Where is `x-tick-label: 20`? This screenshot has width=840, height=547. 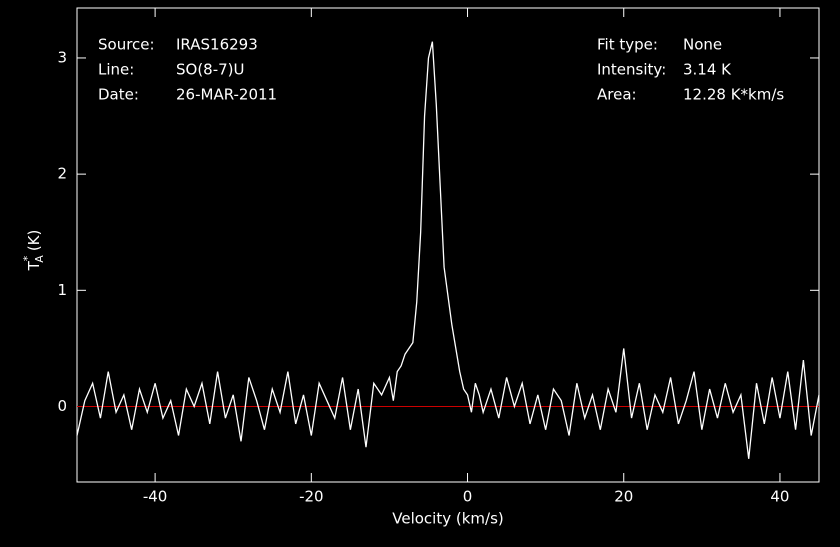 x-tick-label: 20 is located at coordinates (623, 497).